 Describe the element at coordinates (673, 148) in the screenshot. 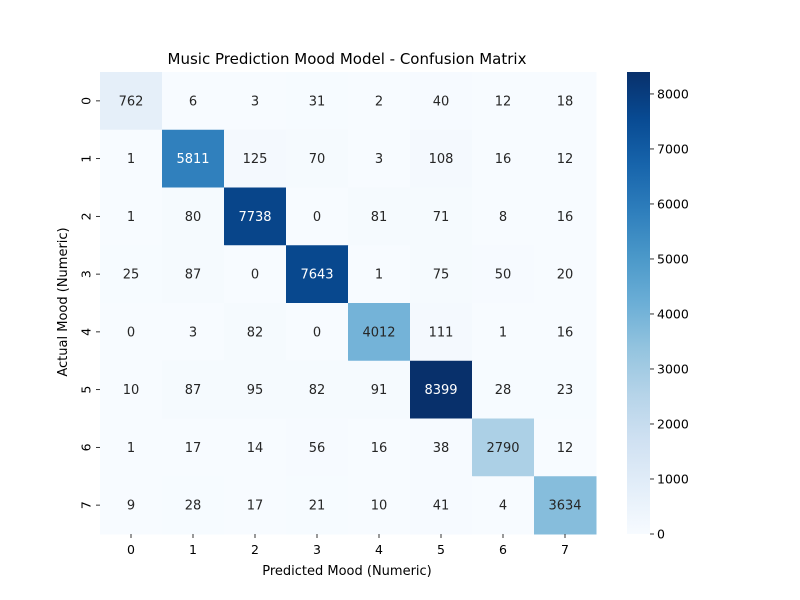

I see `colorbar-tick-label: 7000` at that location.